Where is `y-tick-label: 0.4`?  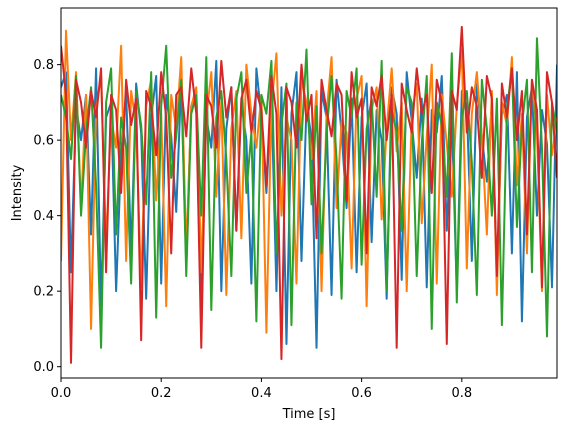
y-tick-label: 0.4 is located at coordinates (43, 216).